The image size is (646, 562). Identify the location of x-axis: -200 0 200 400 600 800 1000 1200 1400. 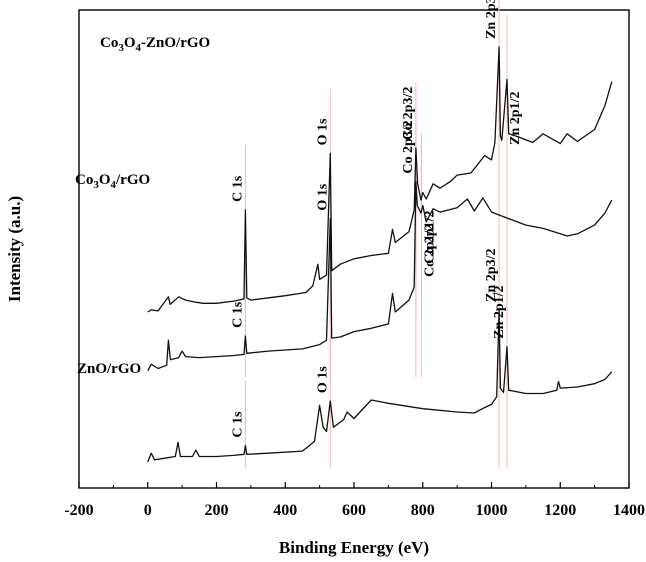
(354, 500).